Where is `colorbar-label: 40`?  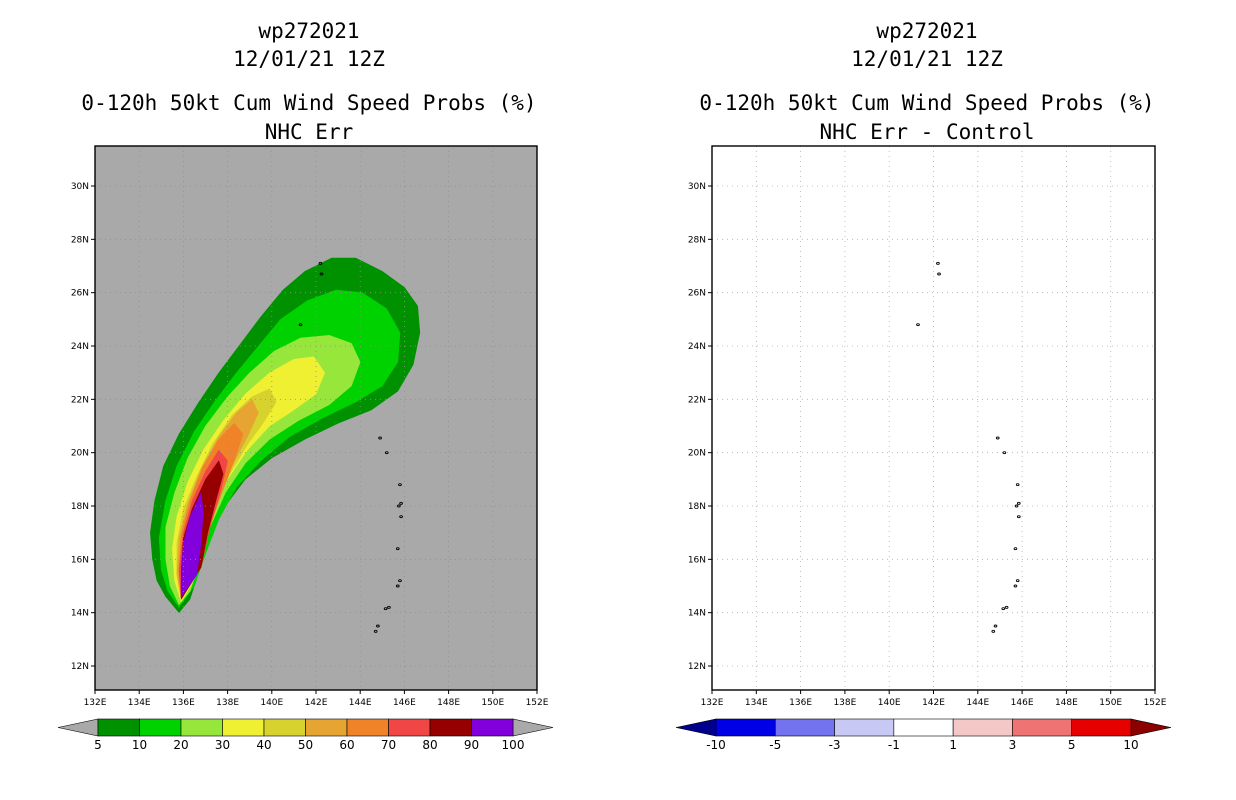 colorbar-label: 40 is located at coordinates (263, 745).